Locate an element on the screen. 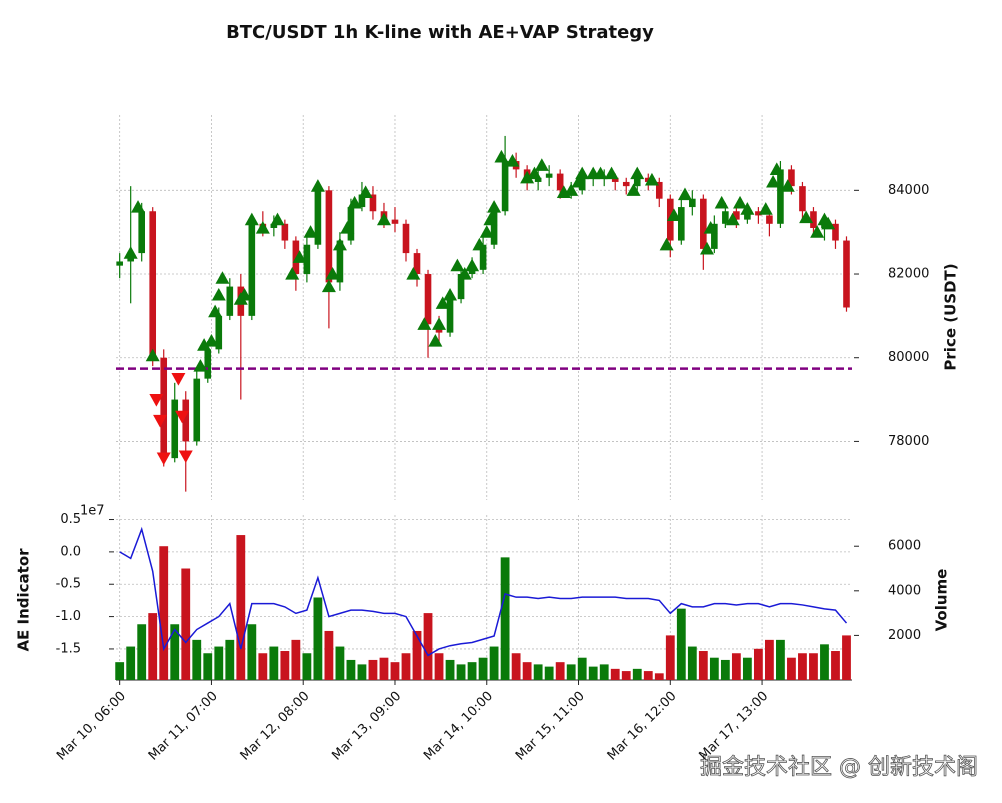  chart-title: BTC/USDT 1h K-line with AE+VAP Strategy is located at coordinates (440, 32).